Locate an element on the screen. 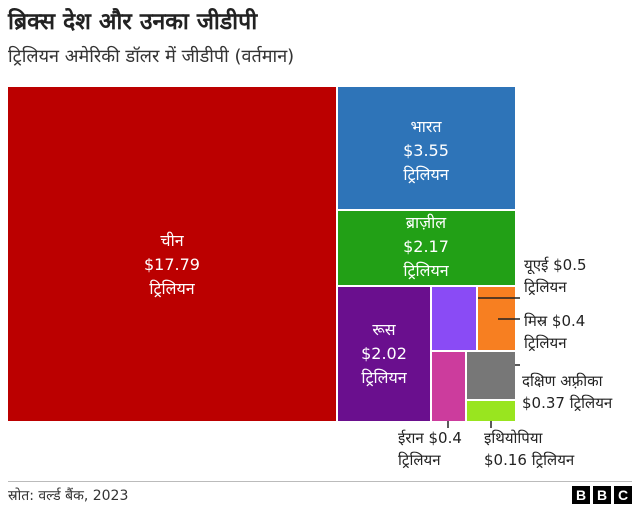 This screenshot has width=640, height=510. footer-divider is located at coordinates (320, 481).